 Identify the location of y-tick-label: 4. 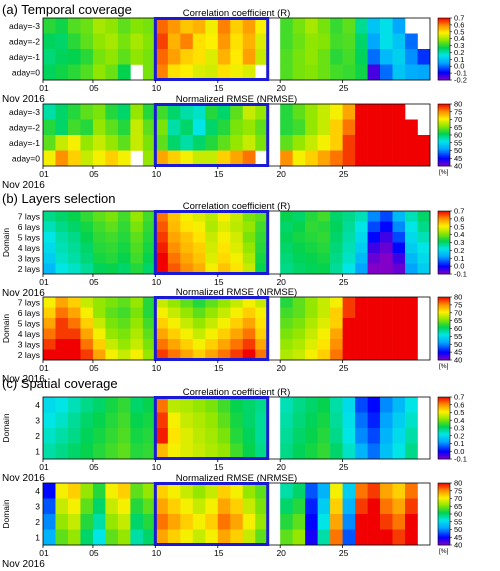
(37, 491).